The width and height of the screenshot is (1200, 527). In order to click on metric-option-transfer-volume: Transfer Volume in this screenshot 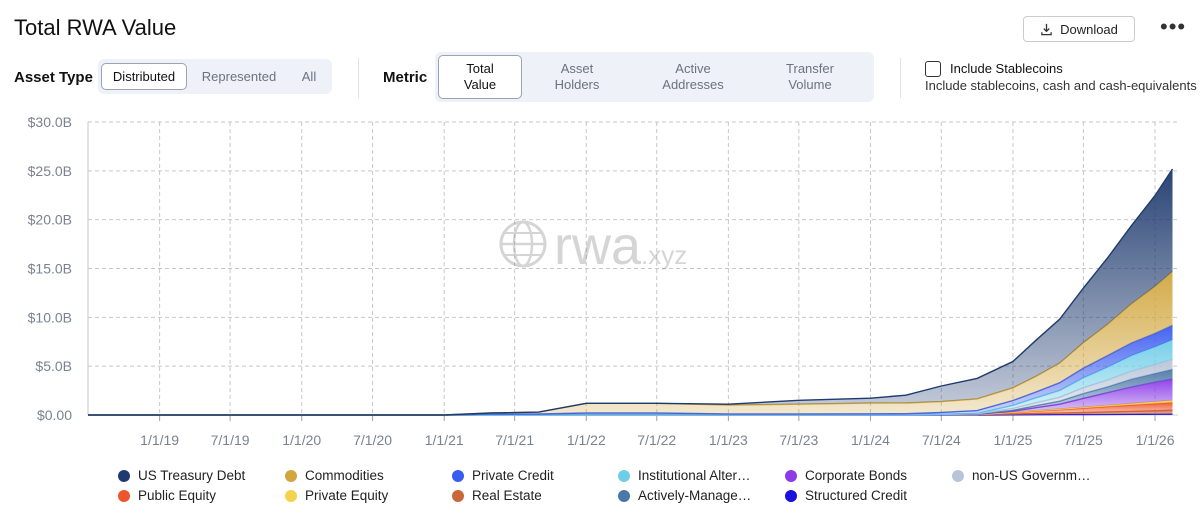, I will do `click(810, 77)`.